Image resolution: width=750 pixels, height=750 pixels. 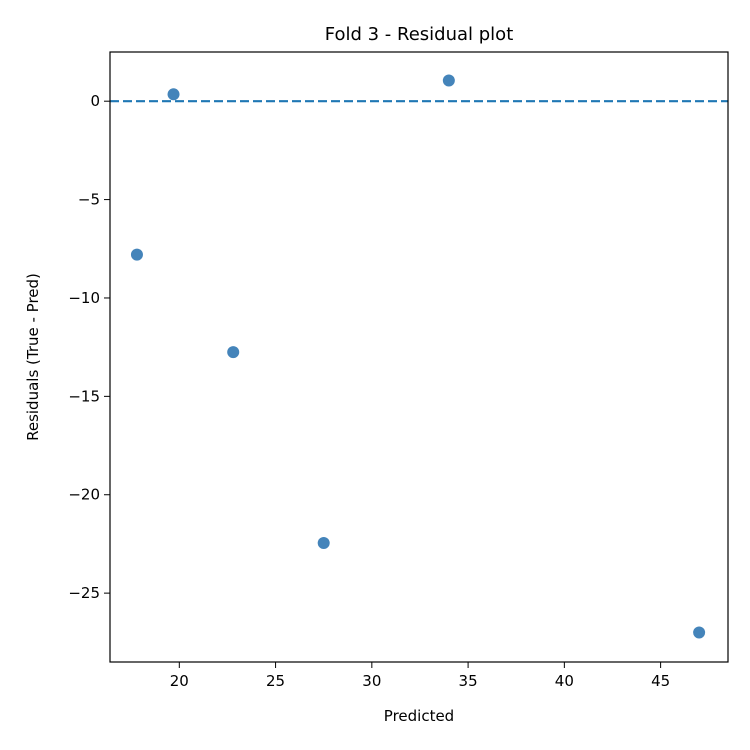 What do you see at coordinates (371, 681) in the screenshot?
I see `x-tick-label-30: 30` at bounding box center [371, 681].